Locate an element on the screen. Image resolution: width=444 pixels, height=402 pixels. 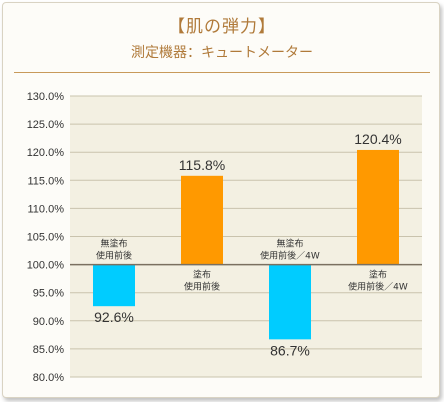
y-tick-label: 120.0% is located at coordinates (46, 153).